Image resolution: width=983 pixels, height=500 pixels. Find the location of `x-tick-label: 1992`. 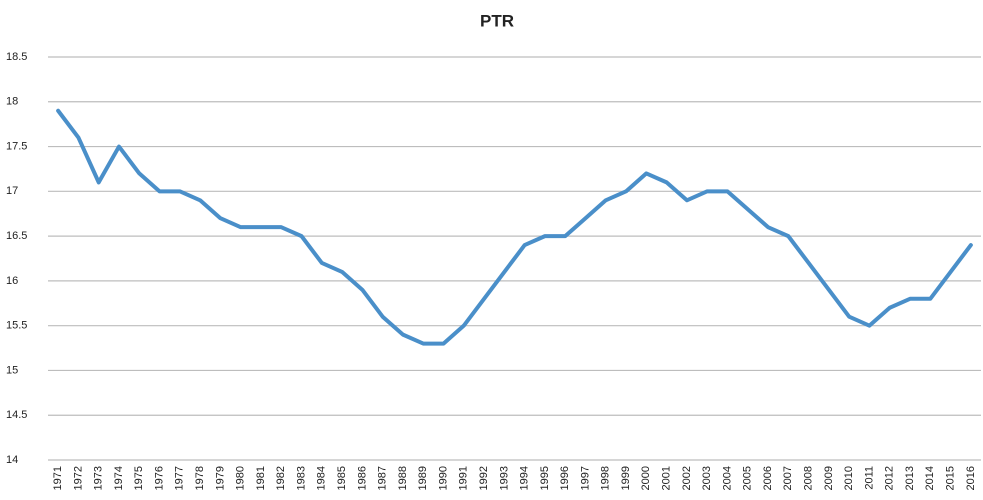

x-tick-label: 1992 is located at coordinates (484, 478).